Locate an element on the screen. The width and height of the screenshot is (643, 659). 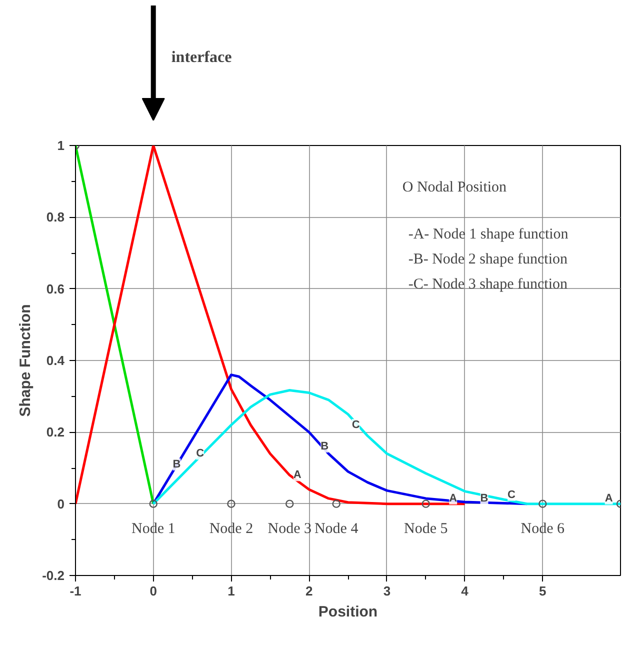
annotation: Node 3 is located at coordinates (290, 529).